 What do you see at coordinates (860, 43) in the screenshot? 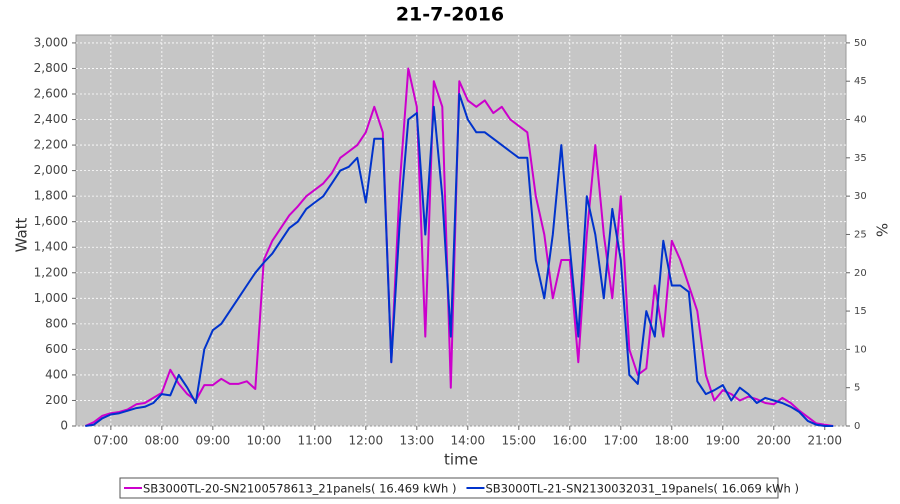
I see `y2-tick-label: 50` at bounding box center [860, 43].